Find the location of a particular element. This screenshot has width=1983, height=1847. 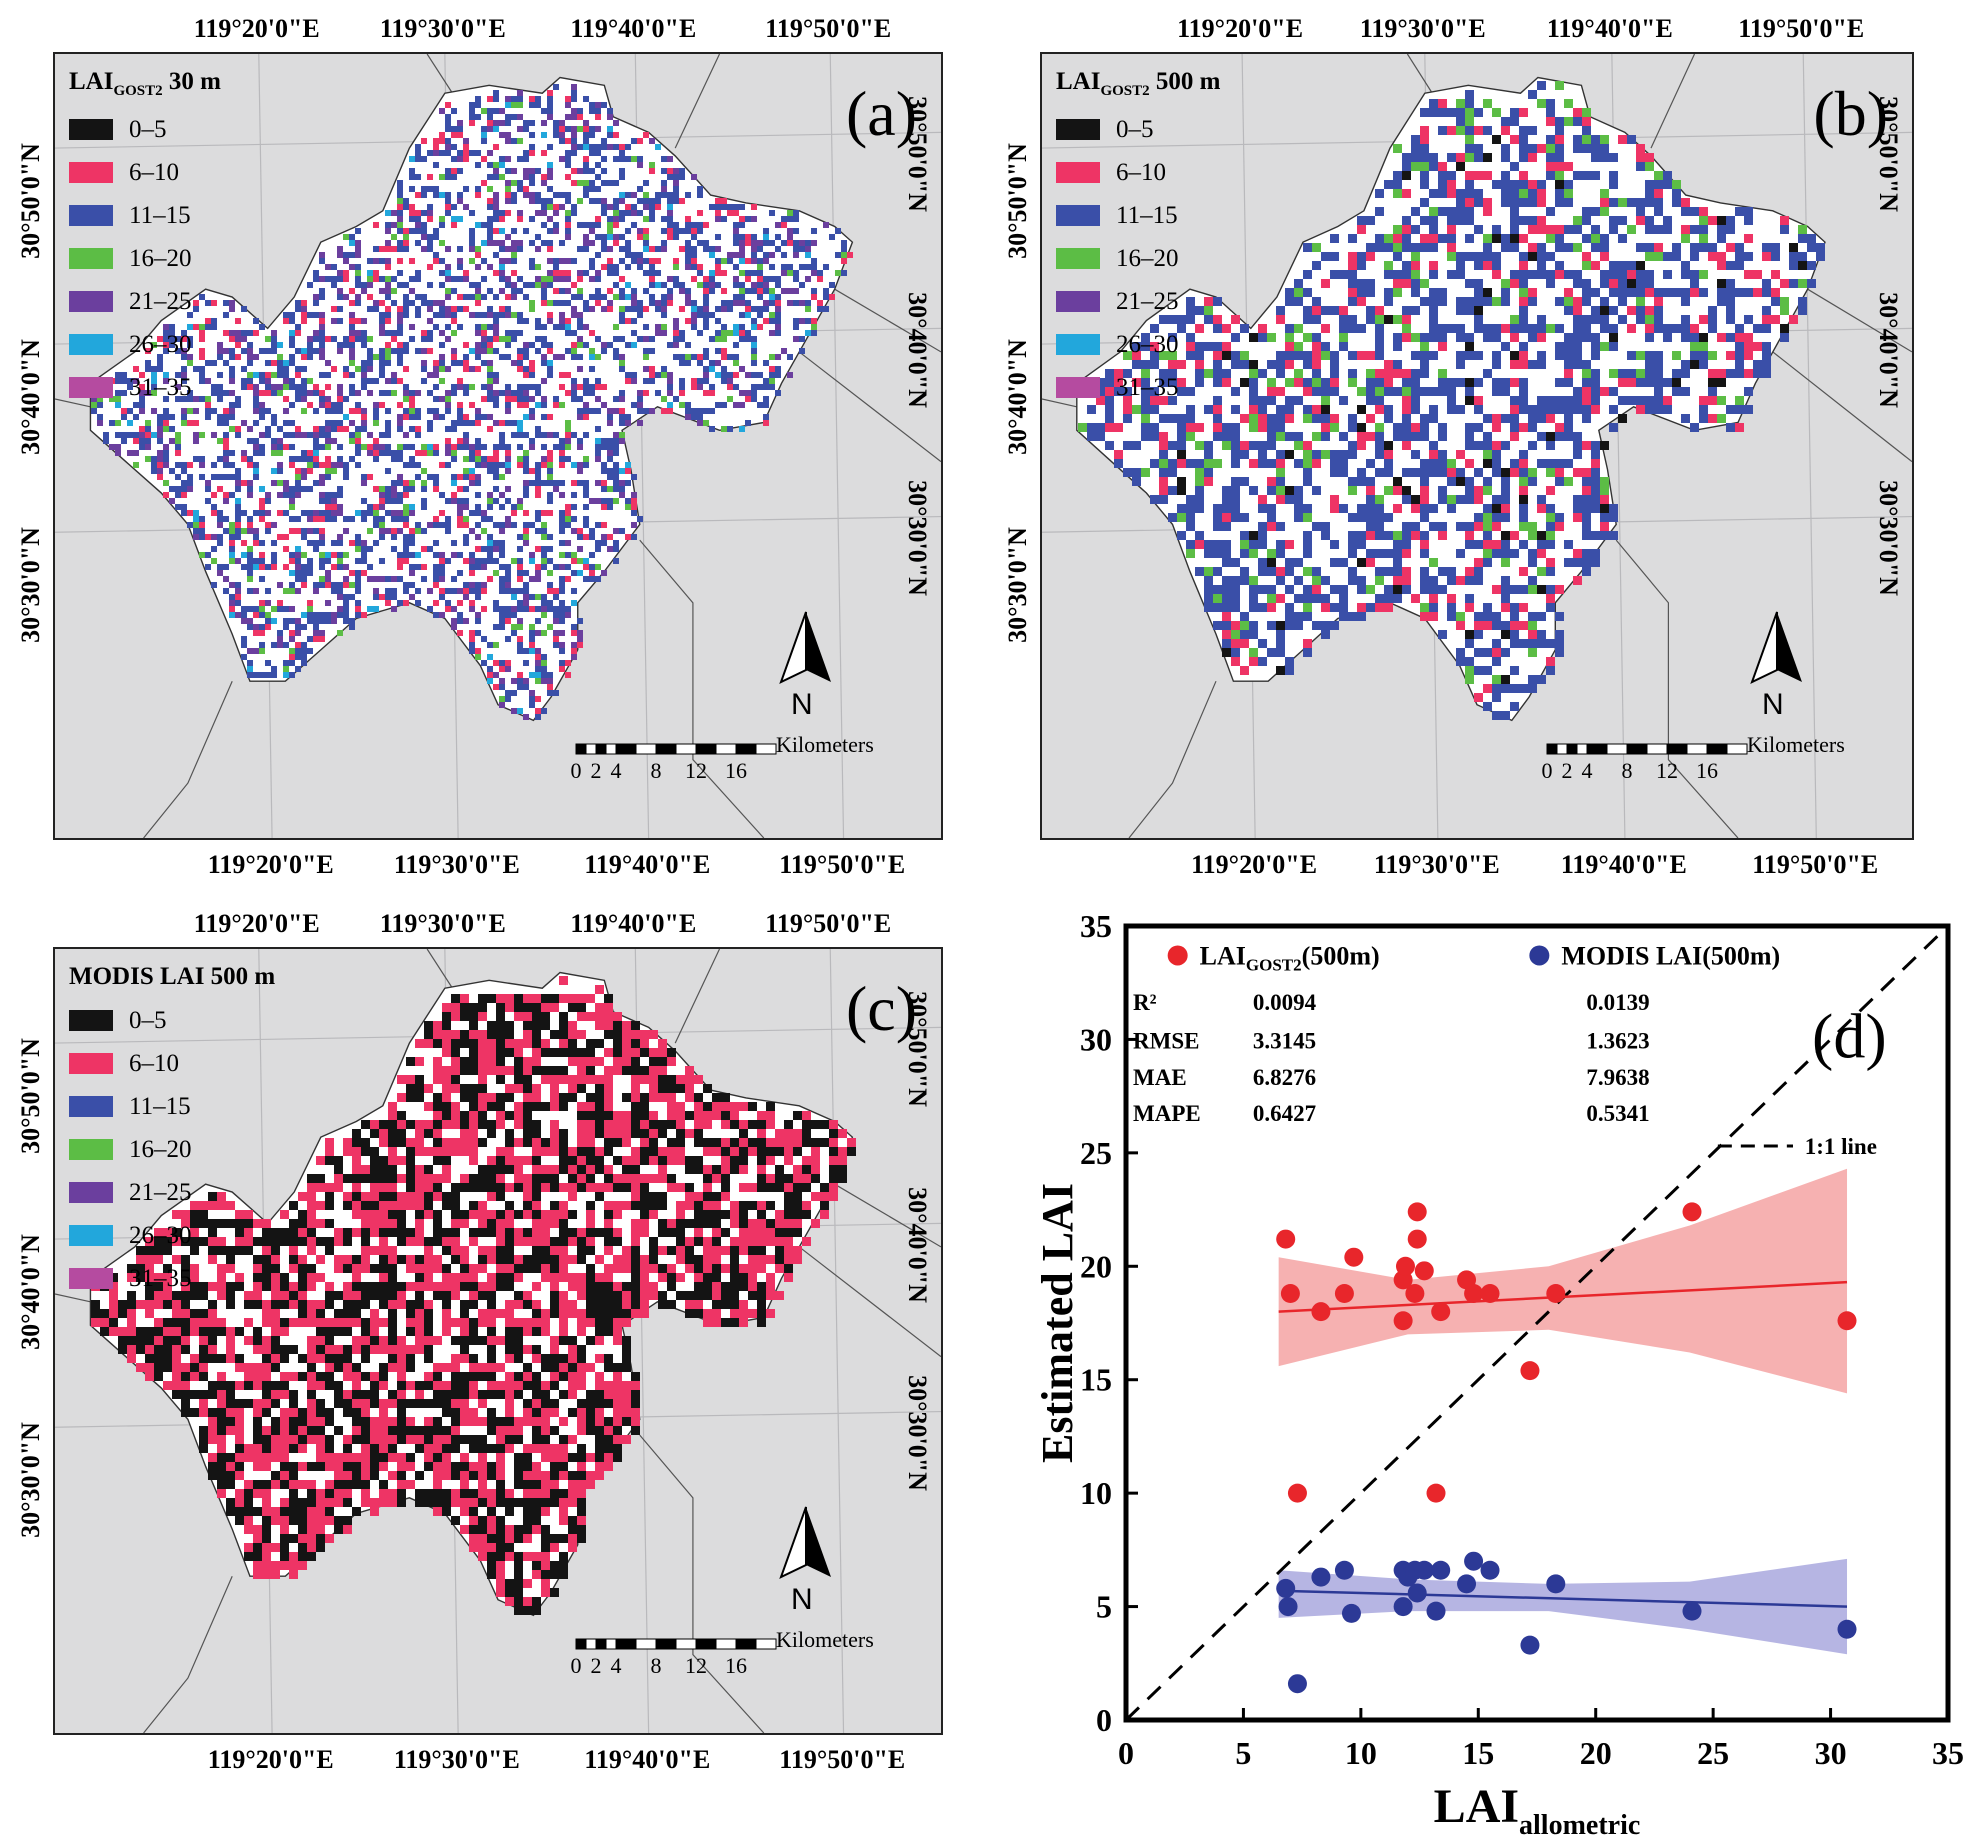

x-axis-label: LAIallometric is located at coordinates (1537, 1810).